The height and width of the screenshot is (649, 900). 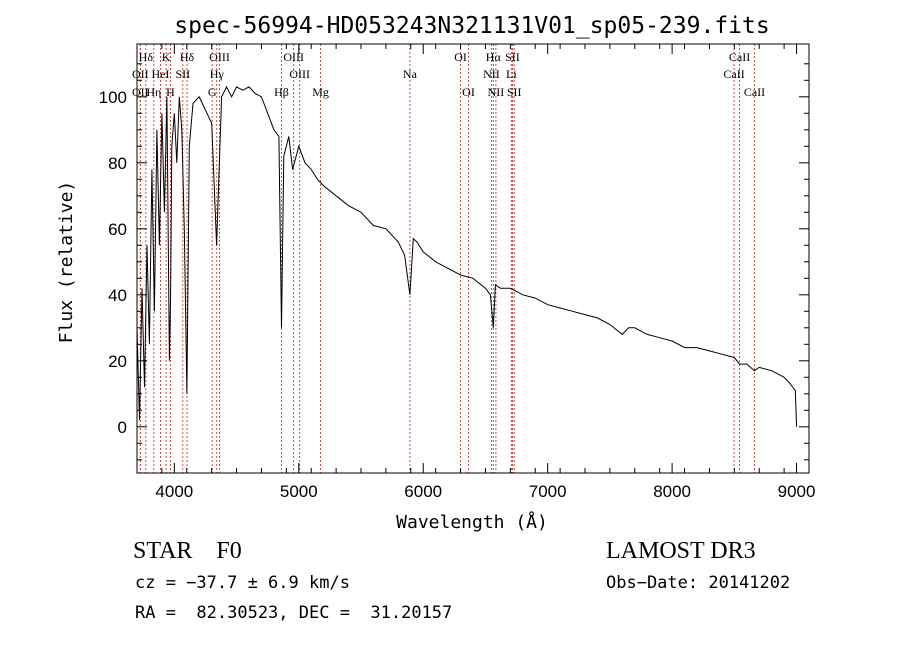 What do you see at coordinates (294, 613) in the screenshot?
I see `coordinates: RA = 82.30523, DEC = 31.20157` at bounding box center [294, 613].